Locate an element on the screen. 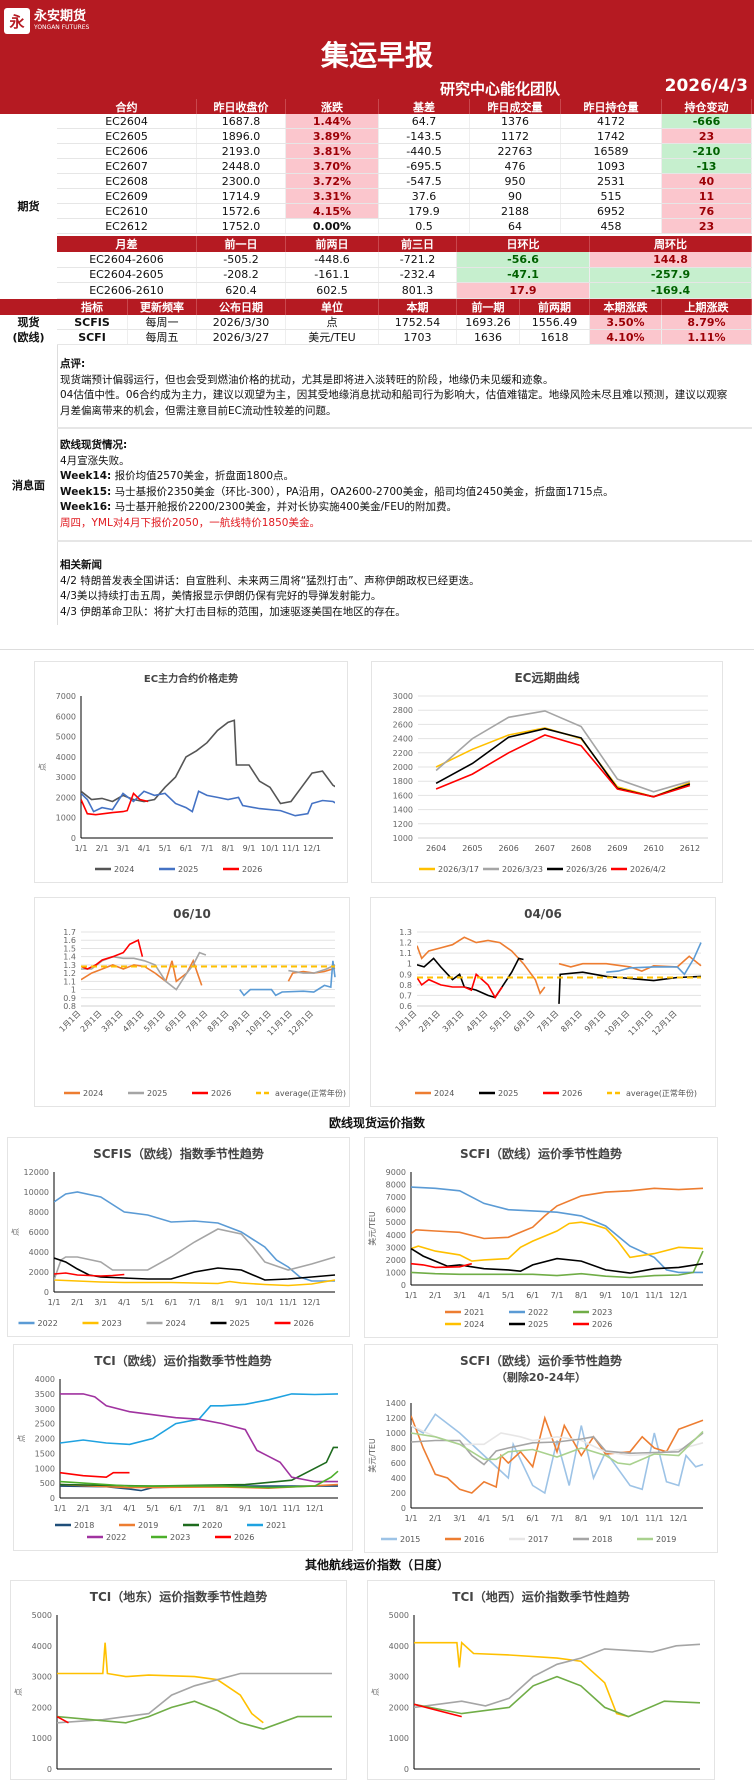 This screenshot has height=1780, width=754. y-tick-label: 2000 is located at coordinates (42, 1707).